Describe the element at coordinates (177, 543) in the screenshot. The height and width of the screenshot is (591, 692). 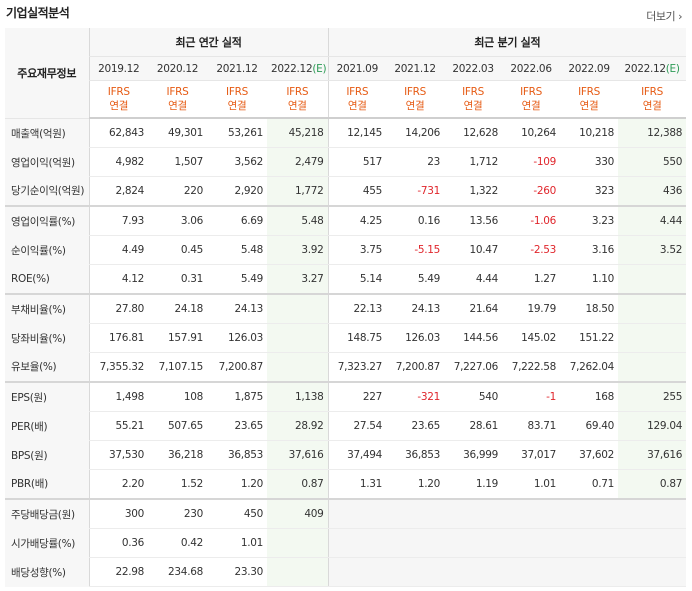
I see `value-cell: 0.42` at that location.